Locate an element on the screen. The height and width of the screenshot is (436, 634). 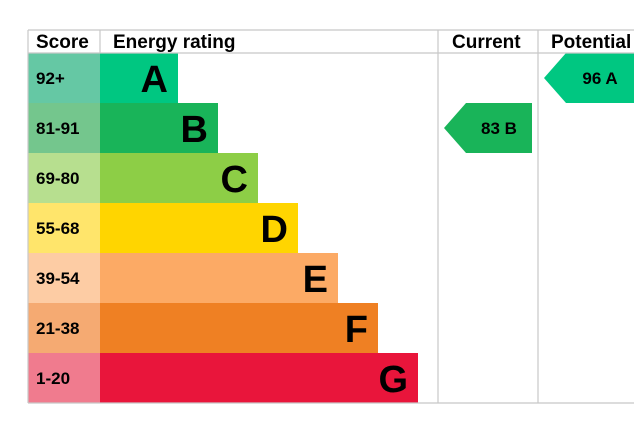
band-letter-c: C is located at coordinates (234, 180).